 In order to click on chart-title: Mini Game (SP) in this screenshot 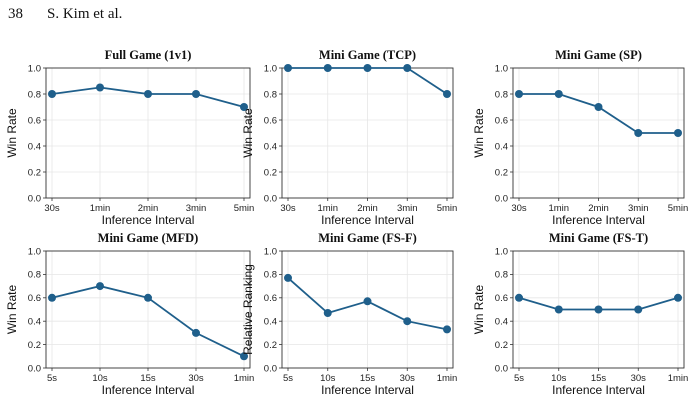, I will do `click(598, 55)`.